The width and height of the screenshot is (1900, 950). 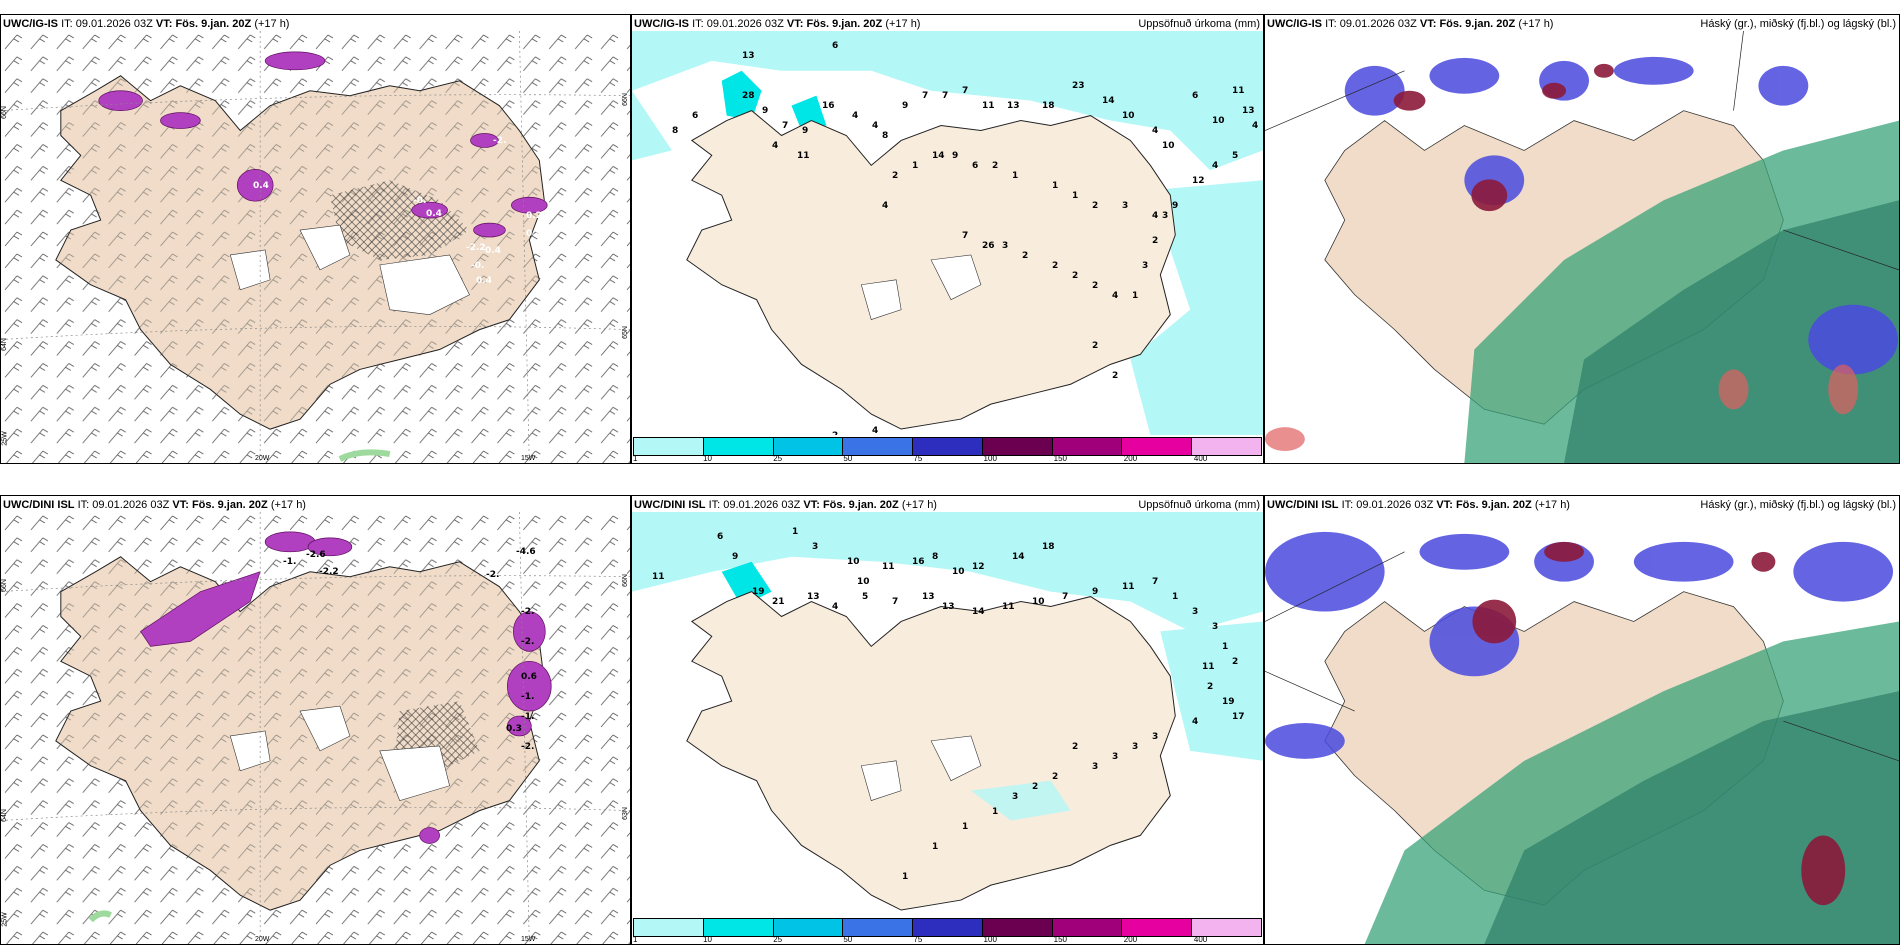 What do you see at coordinates (625, 813) in the screenshot?
I see `lat-label-63n-right: 63N` at bounding box center [625, 813].